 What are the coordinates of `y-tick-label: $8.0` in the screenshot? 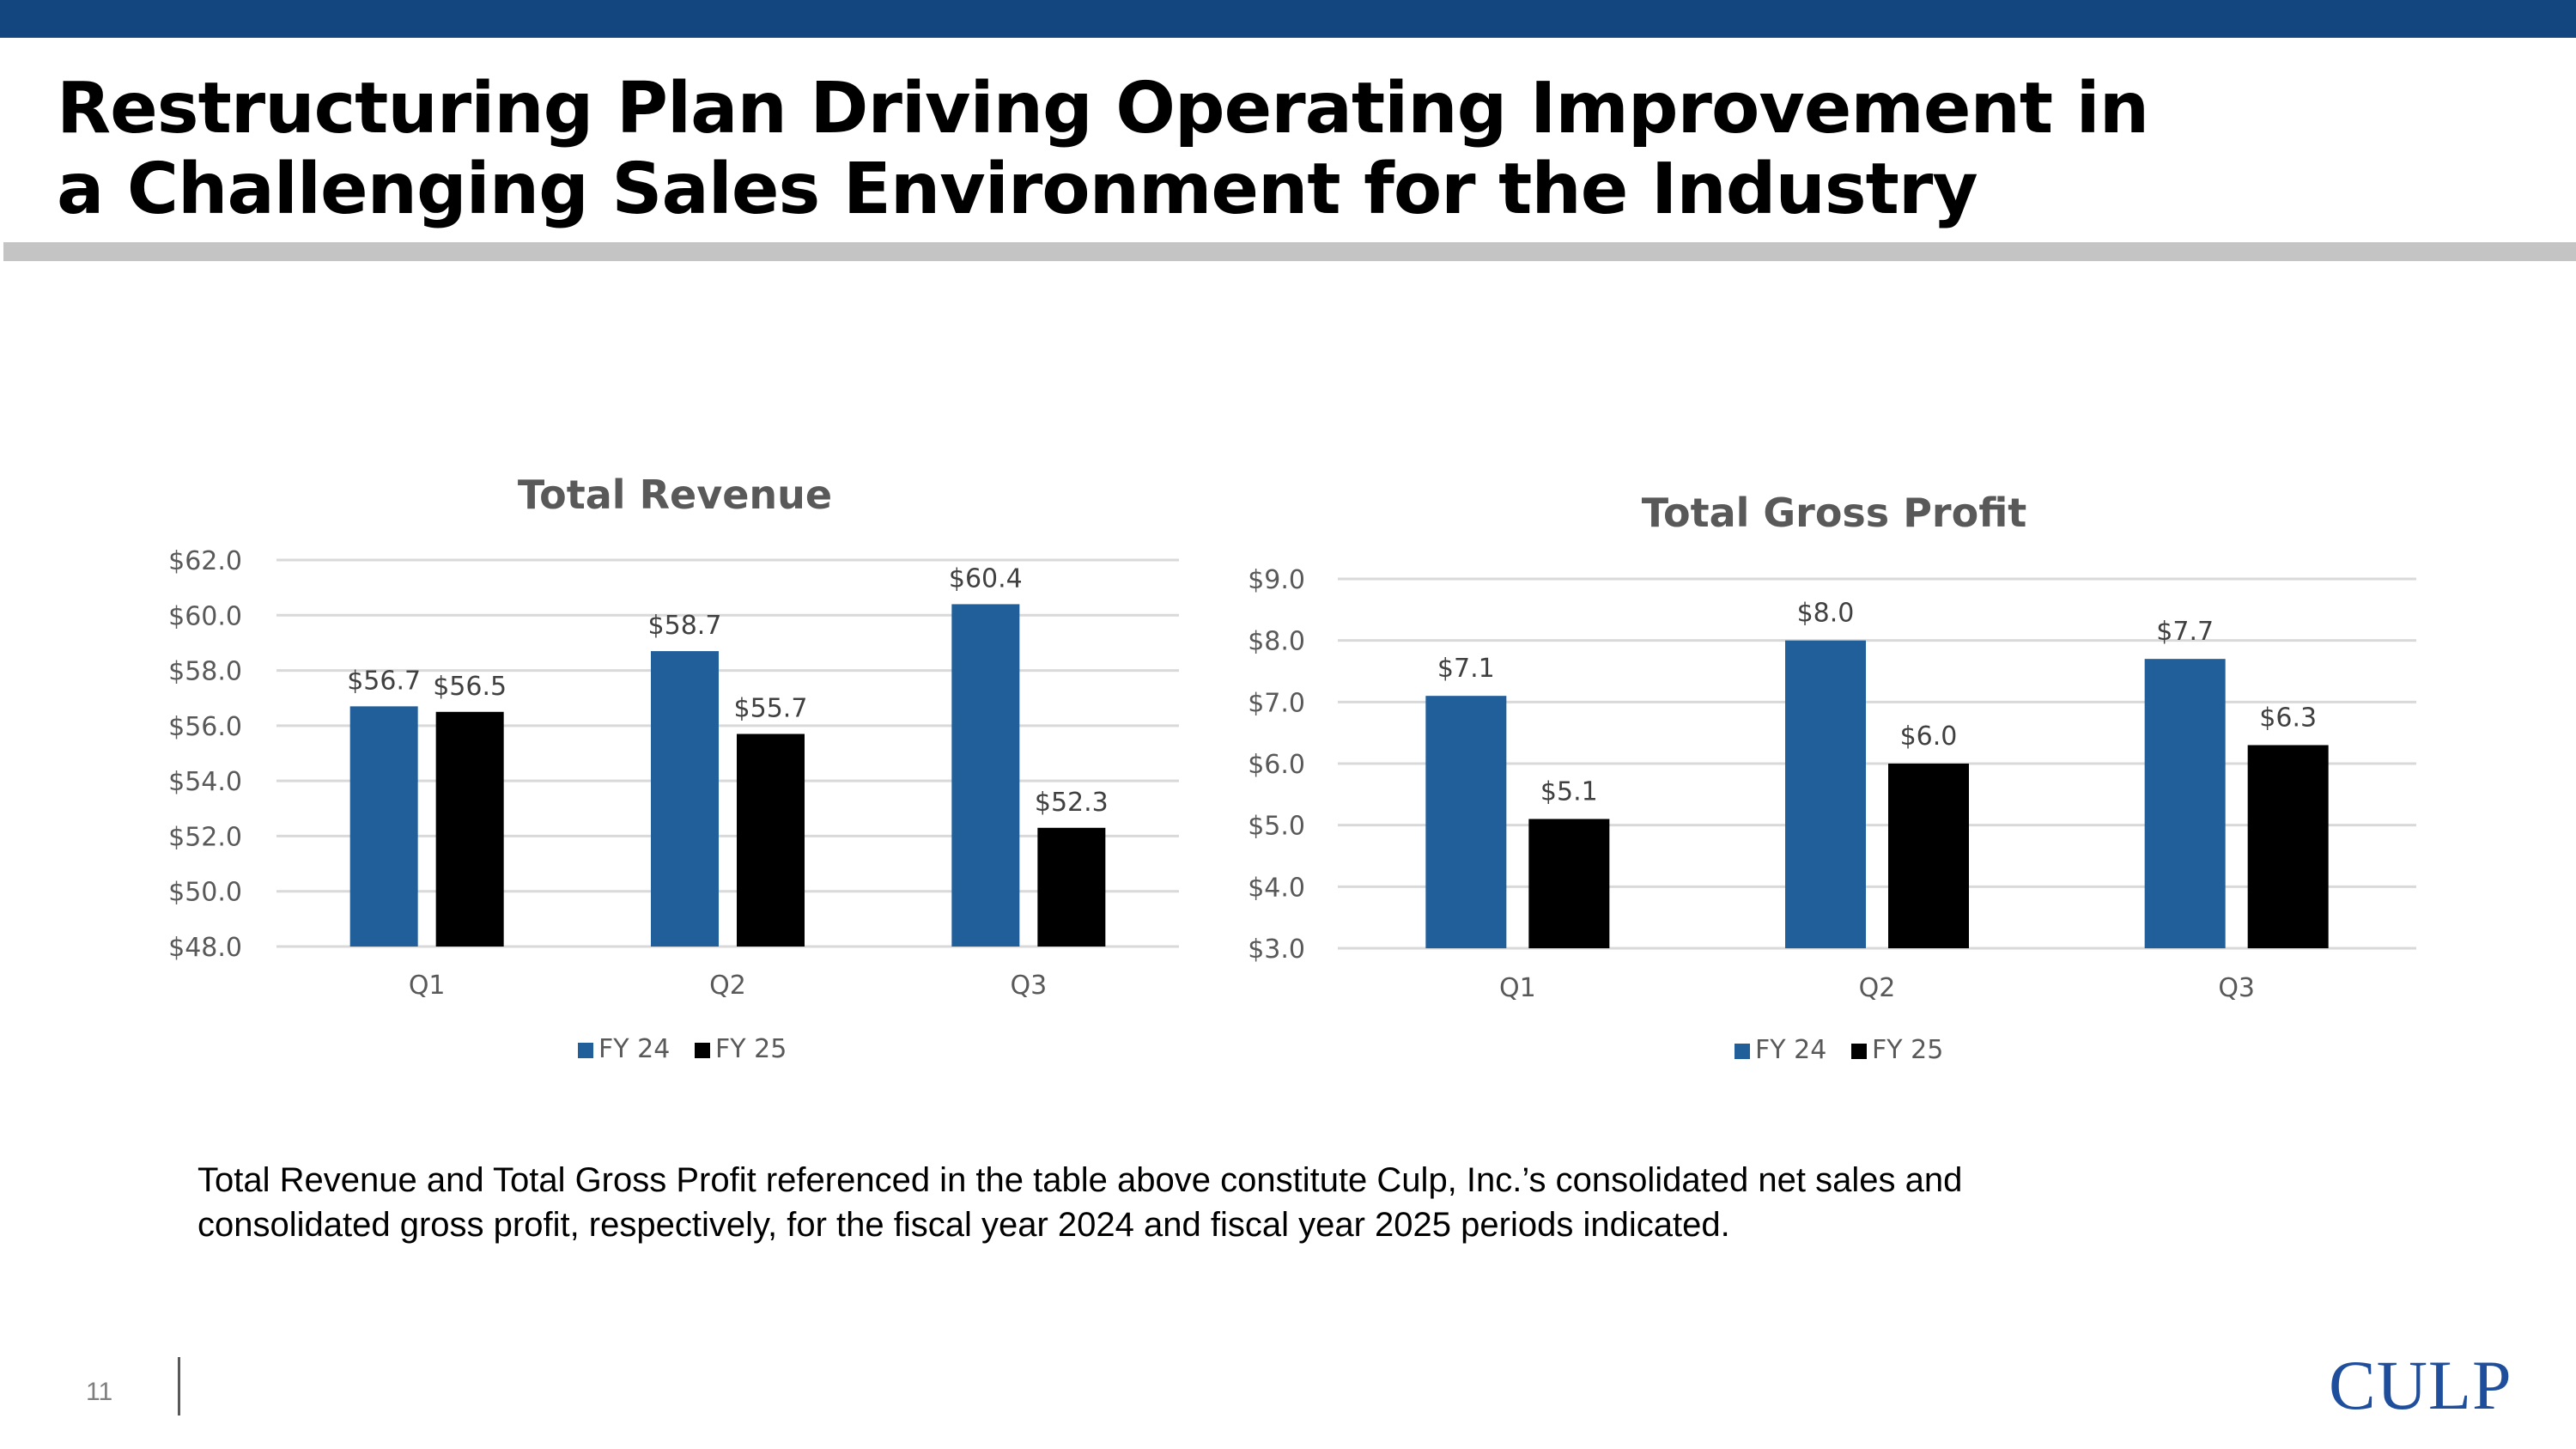 It's located at (1276, 642).